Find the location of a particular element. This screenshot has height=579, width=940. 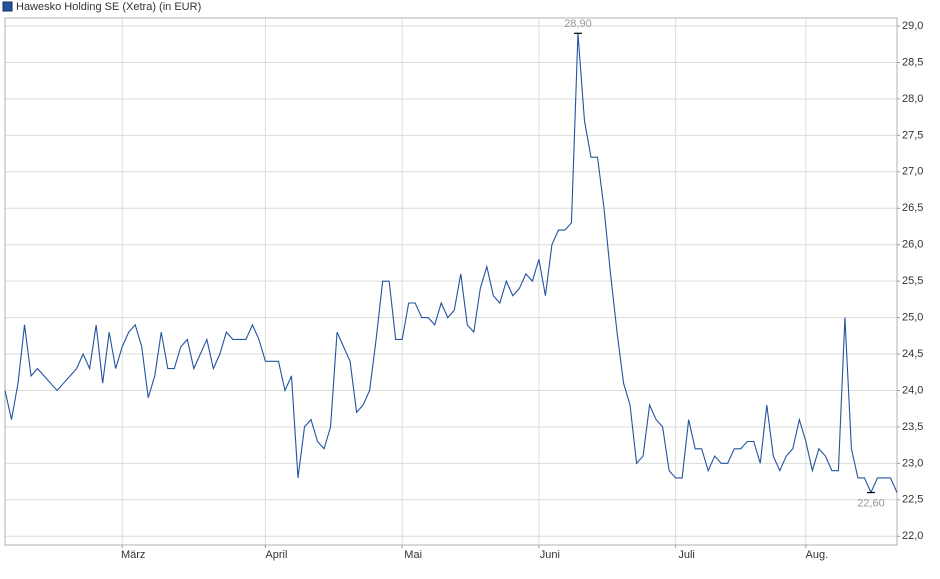

legend-label: Hawesko Holding SE (Xetra) (in EUR) is located at coordinates (108, 7).